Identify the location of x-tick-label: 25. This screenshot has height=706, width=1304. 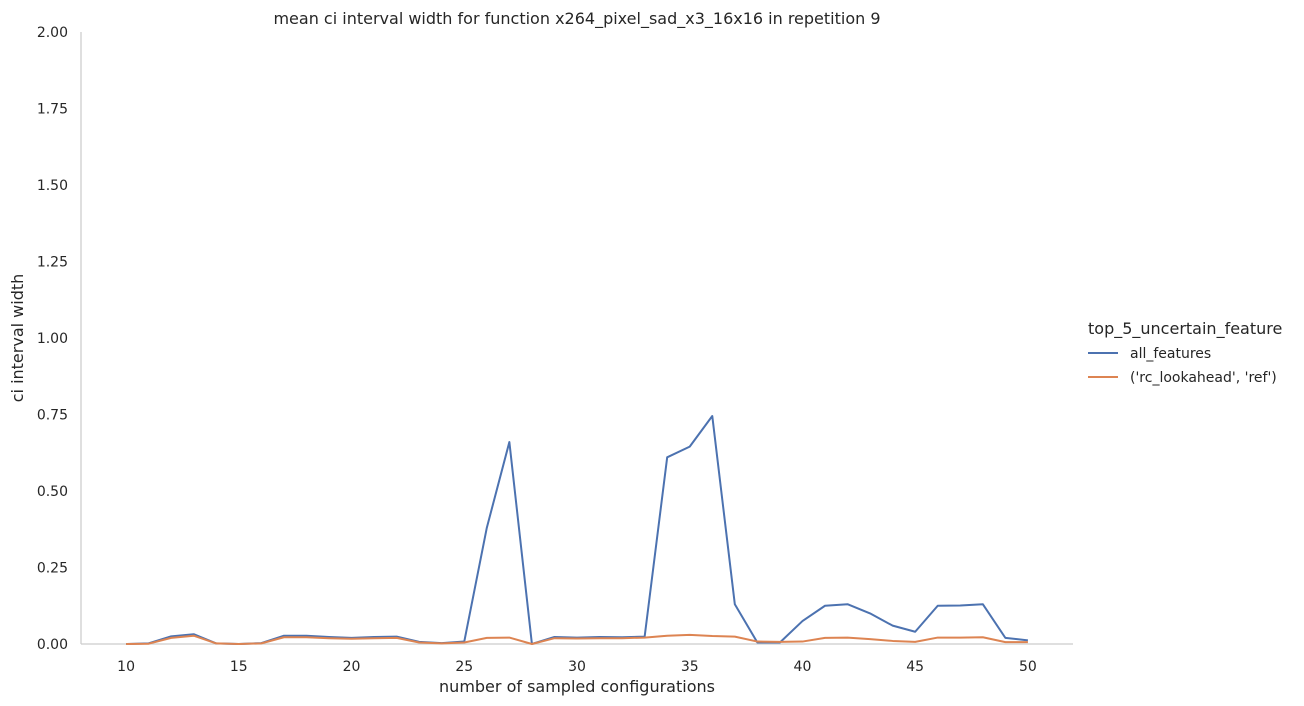
(464, 667).